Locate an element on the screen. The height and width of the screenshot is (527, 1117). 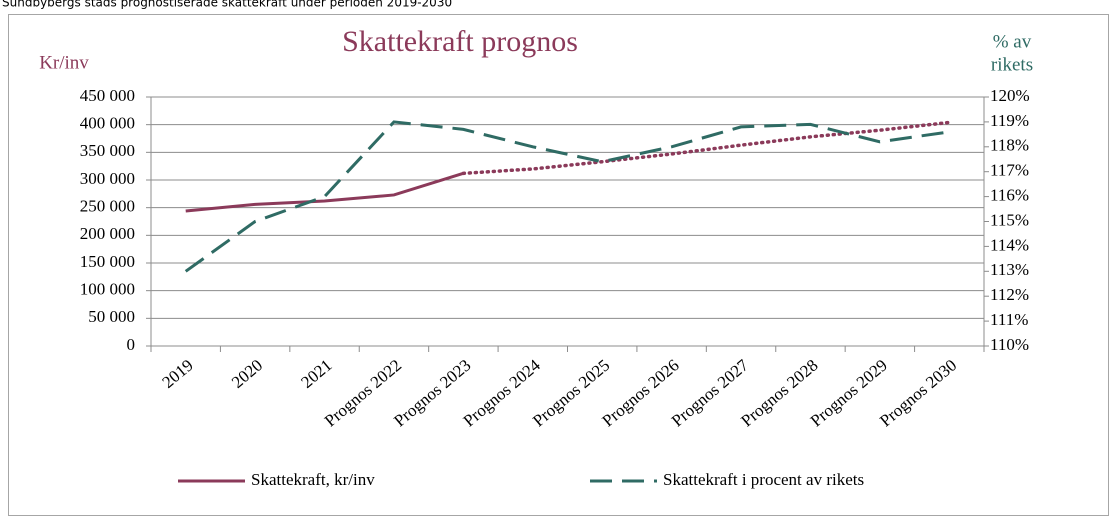
y2-axis-label: % av is located at coordinates (1012, 41).